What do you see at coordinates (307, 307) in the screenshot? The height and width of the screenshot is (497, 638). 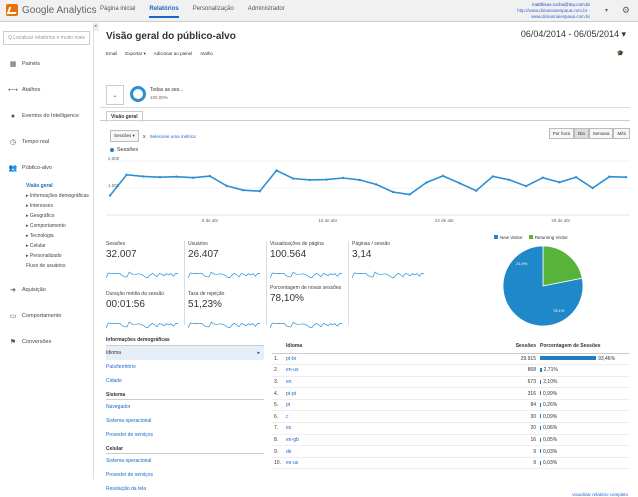 I see `metric-tile: Porcentagem de novas sessões 78,10%` at bounding box center [307, 307].